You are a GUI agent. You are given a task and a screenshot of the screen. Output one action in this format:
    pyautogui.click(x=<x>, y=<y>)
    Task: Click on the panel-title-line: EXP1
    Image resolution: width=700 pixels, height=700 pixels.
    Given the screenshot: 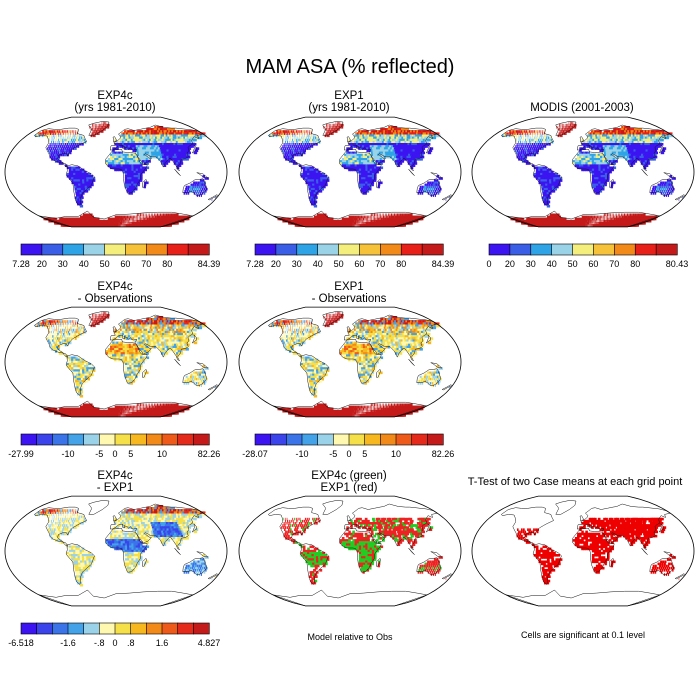 What is the action you would take?
    pyautogui.click(x=349, y=287)
    